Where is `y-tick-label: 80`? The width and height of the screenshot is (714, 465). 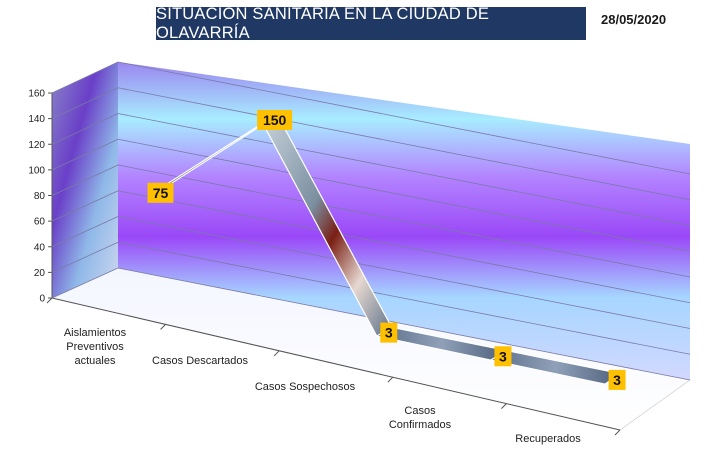
y-tick-label: 80 is located at coordinates (40, 196).